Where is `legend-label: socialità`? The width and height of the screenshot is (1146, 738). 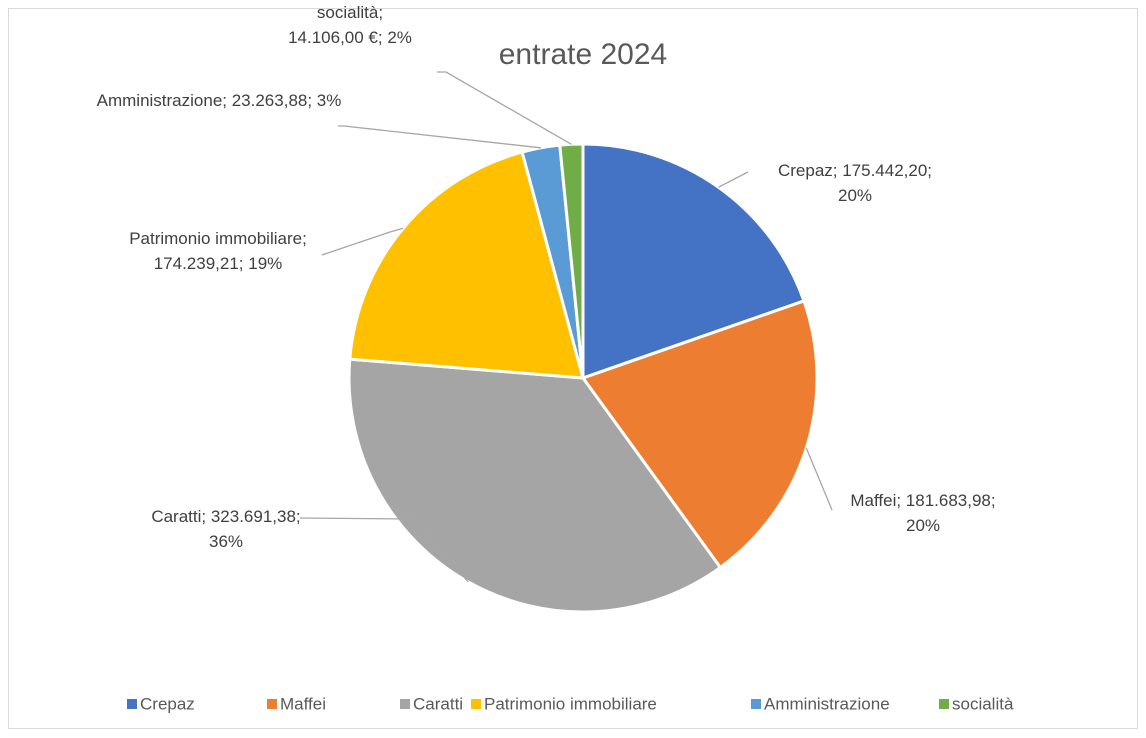 legend-label: socialità is located at coordinates (983, 703).